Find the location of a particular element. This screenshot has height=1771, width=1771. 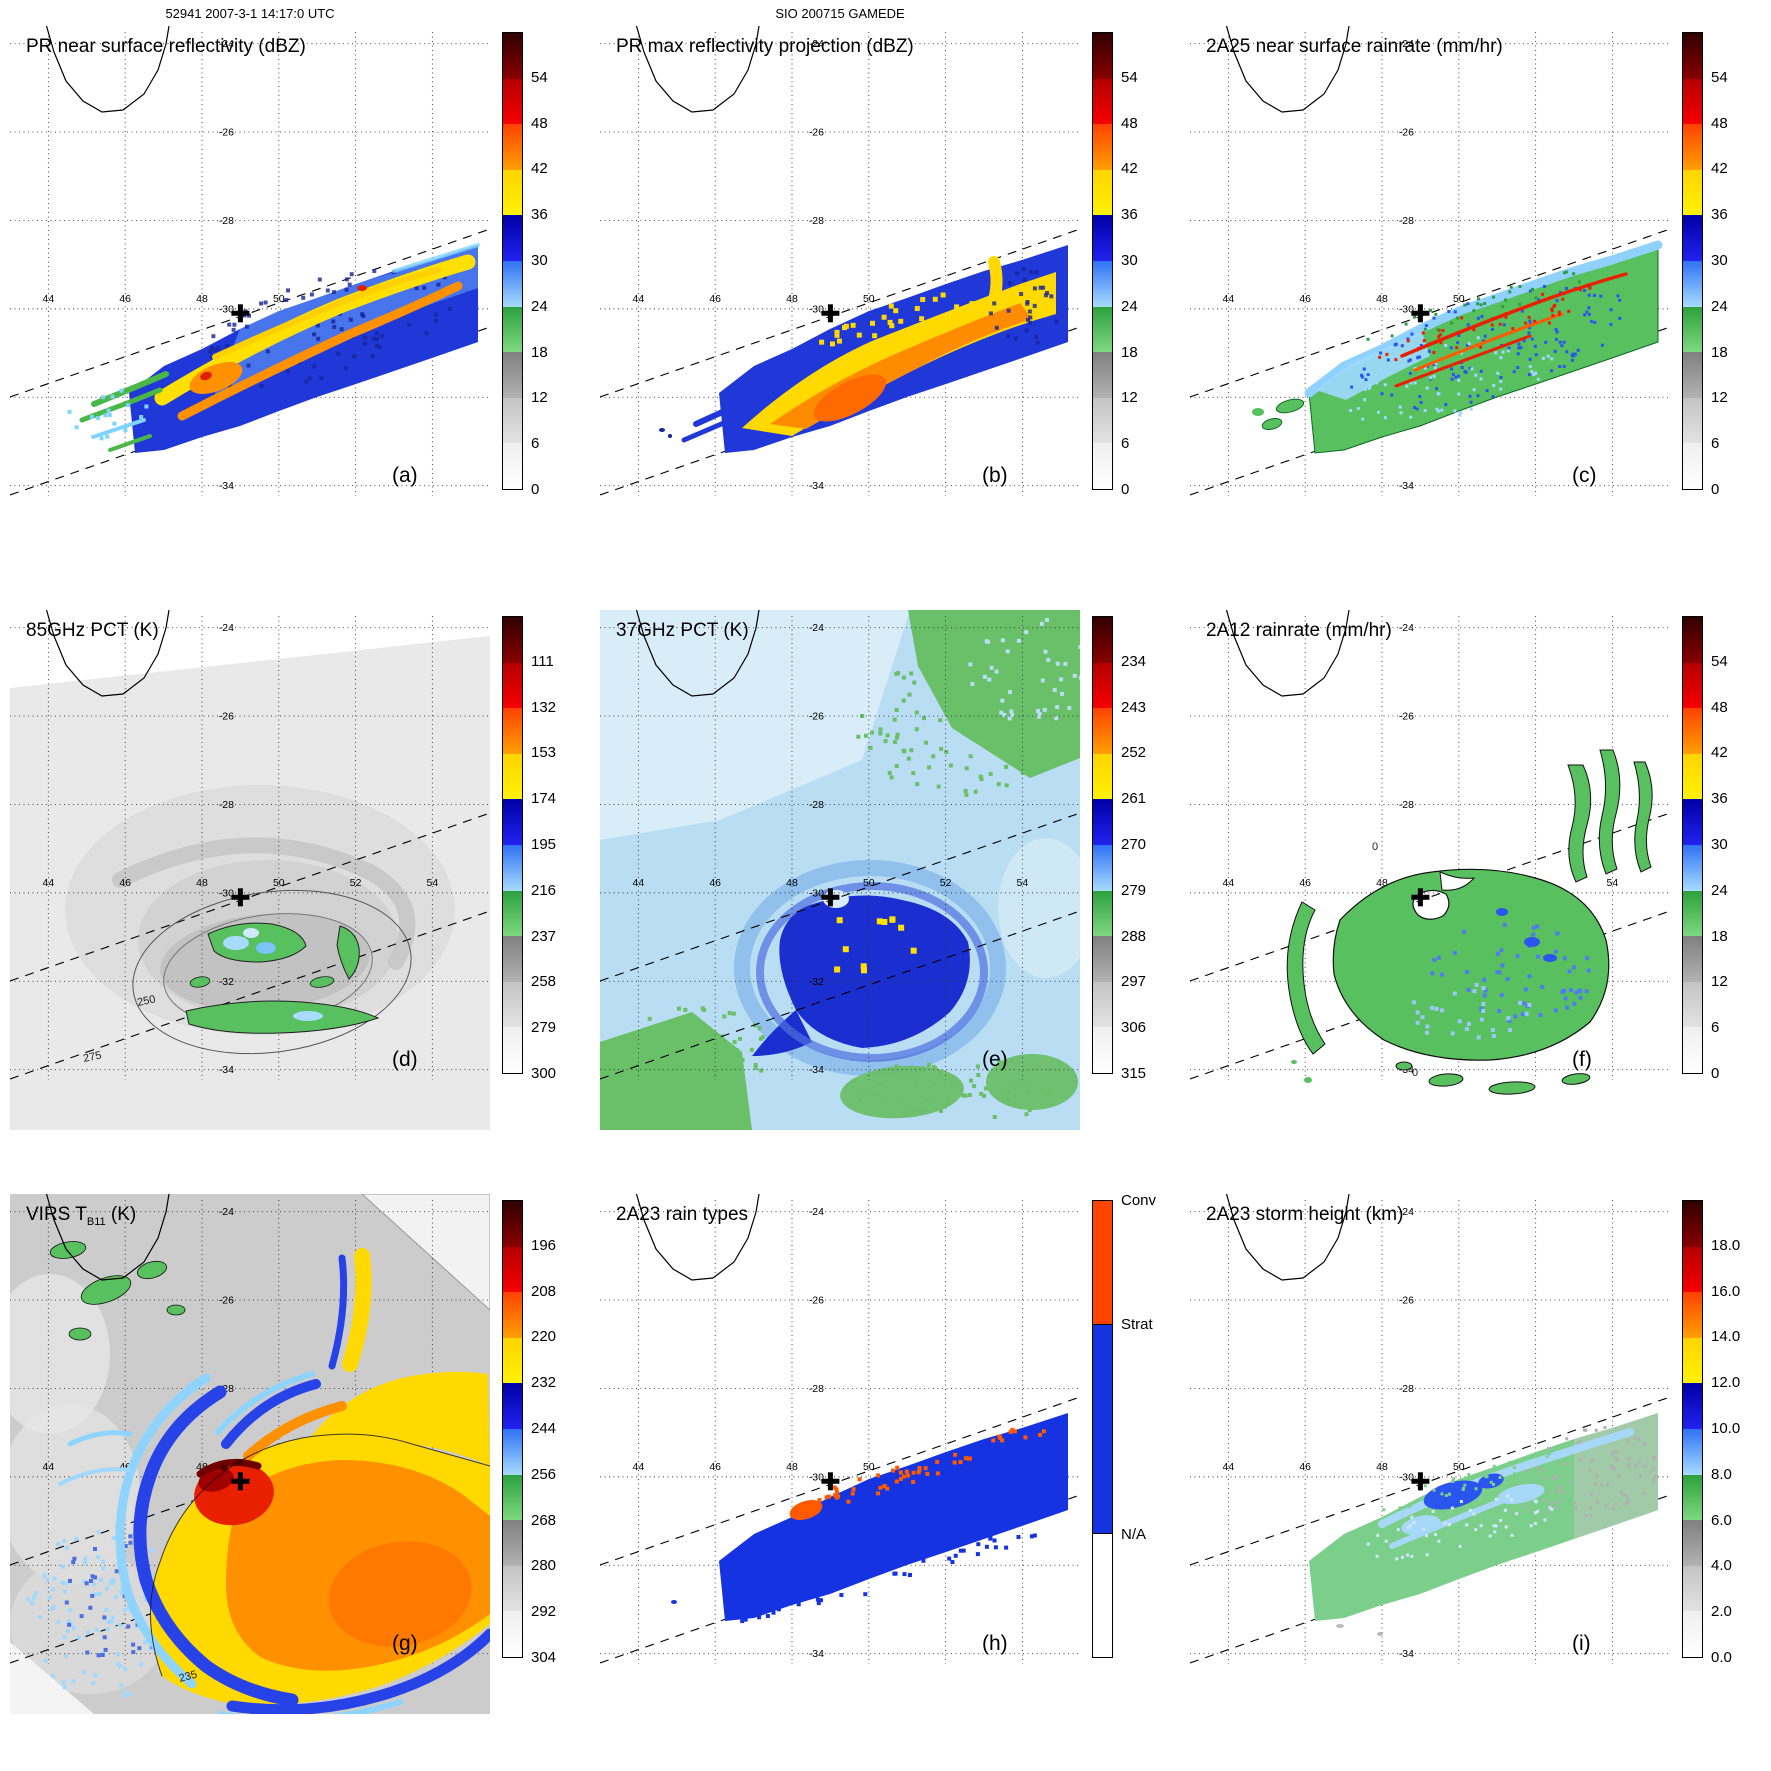

colorbar-e is located at coordinates (1102, 845).